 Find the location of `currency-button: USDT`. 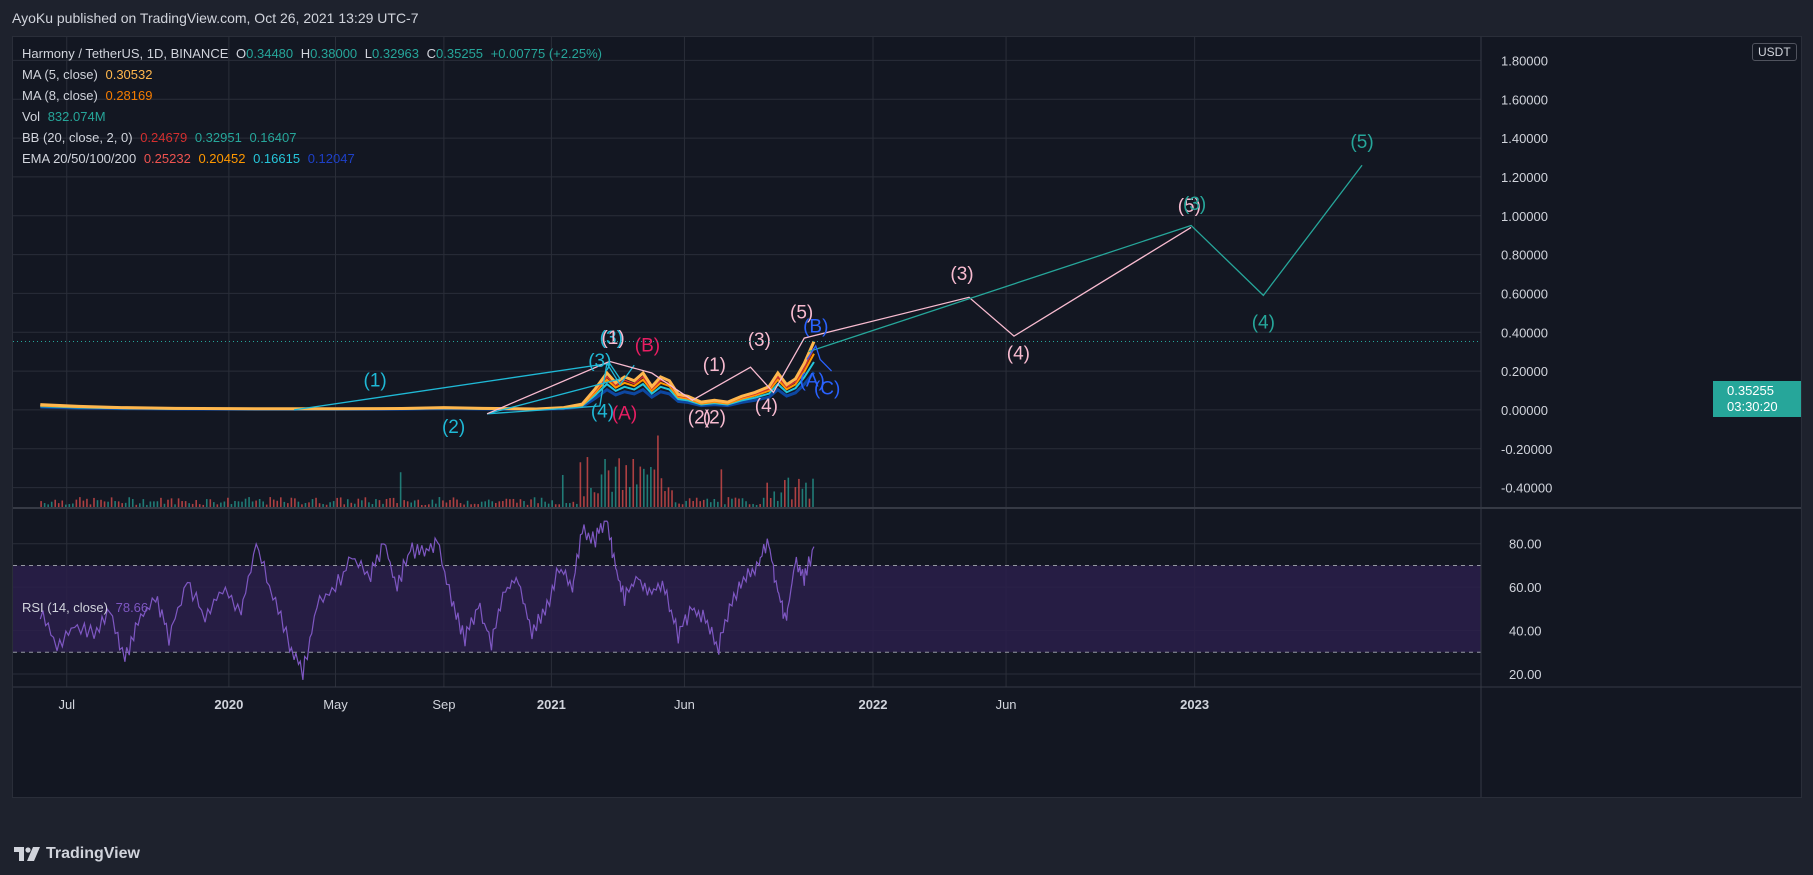

currency-button: USDT is located at coordinates (1774, 52).